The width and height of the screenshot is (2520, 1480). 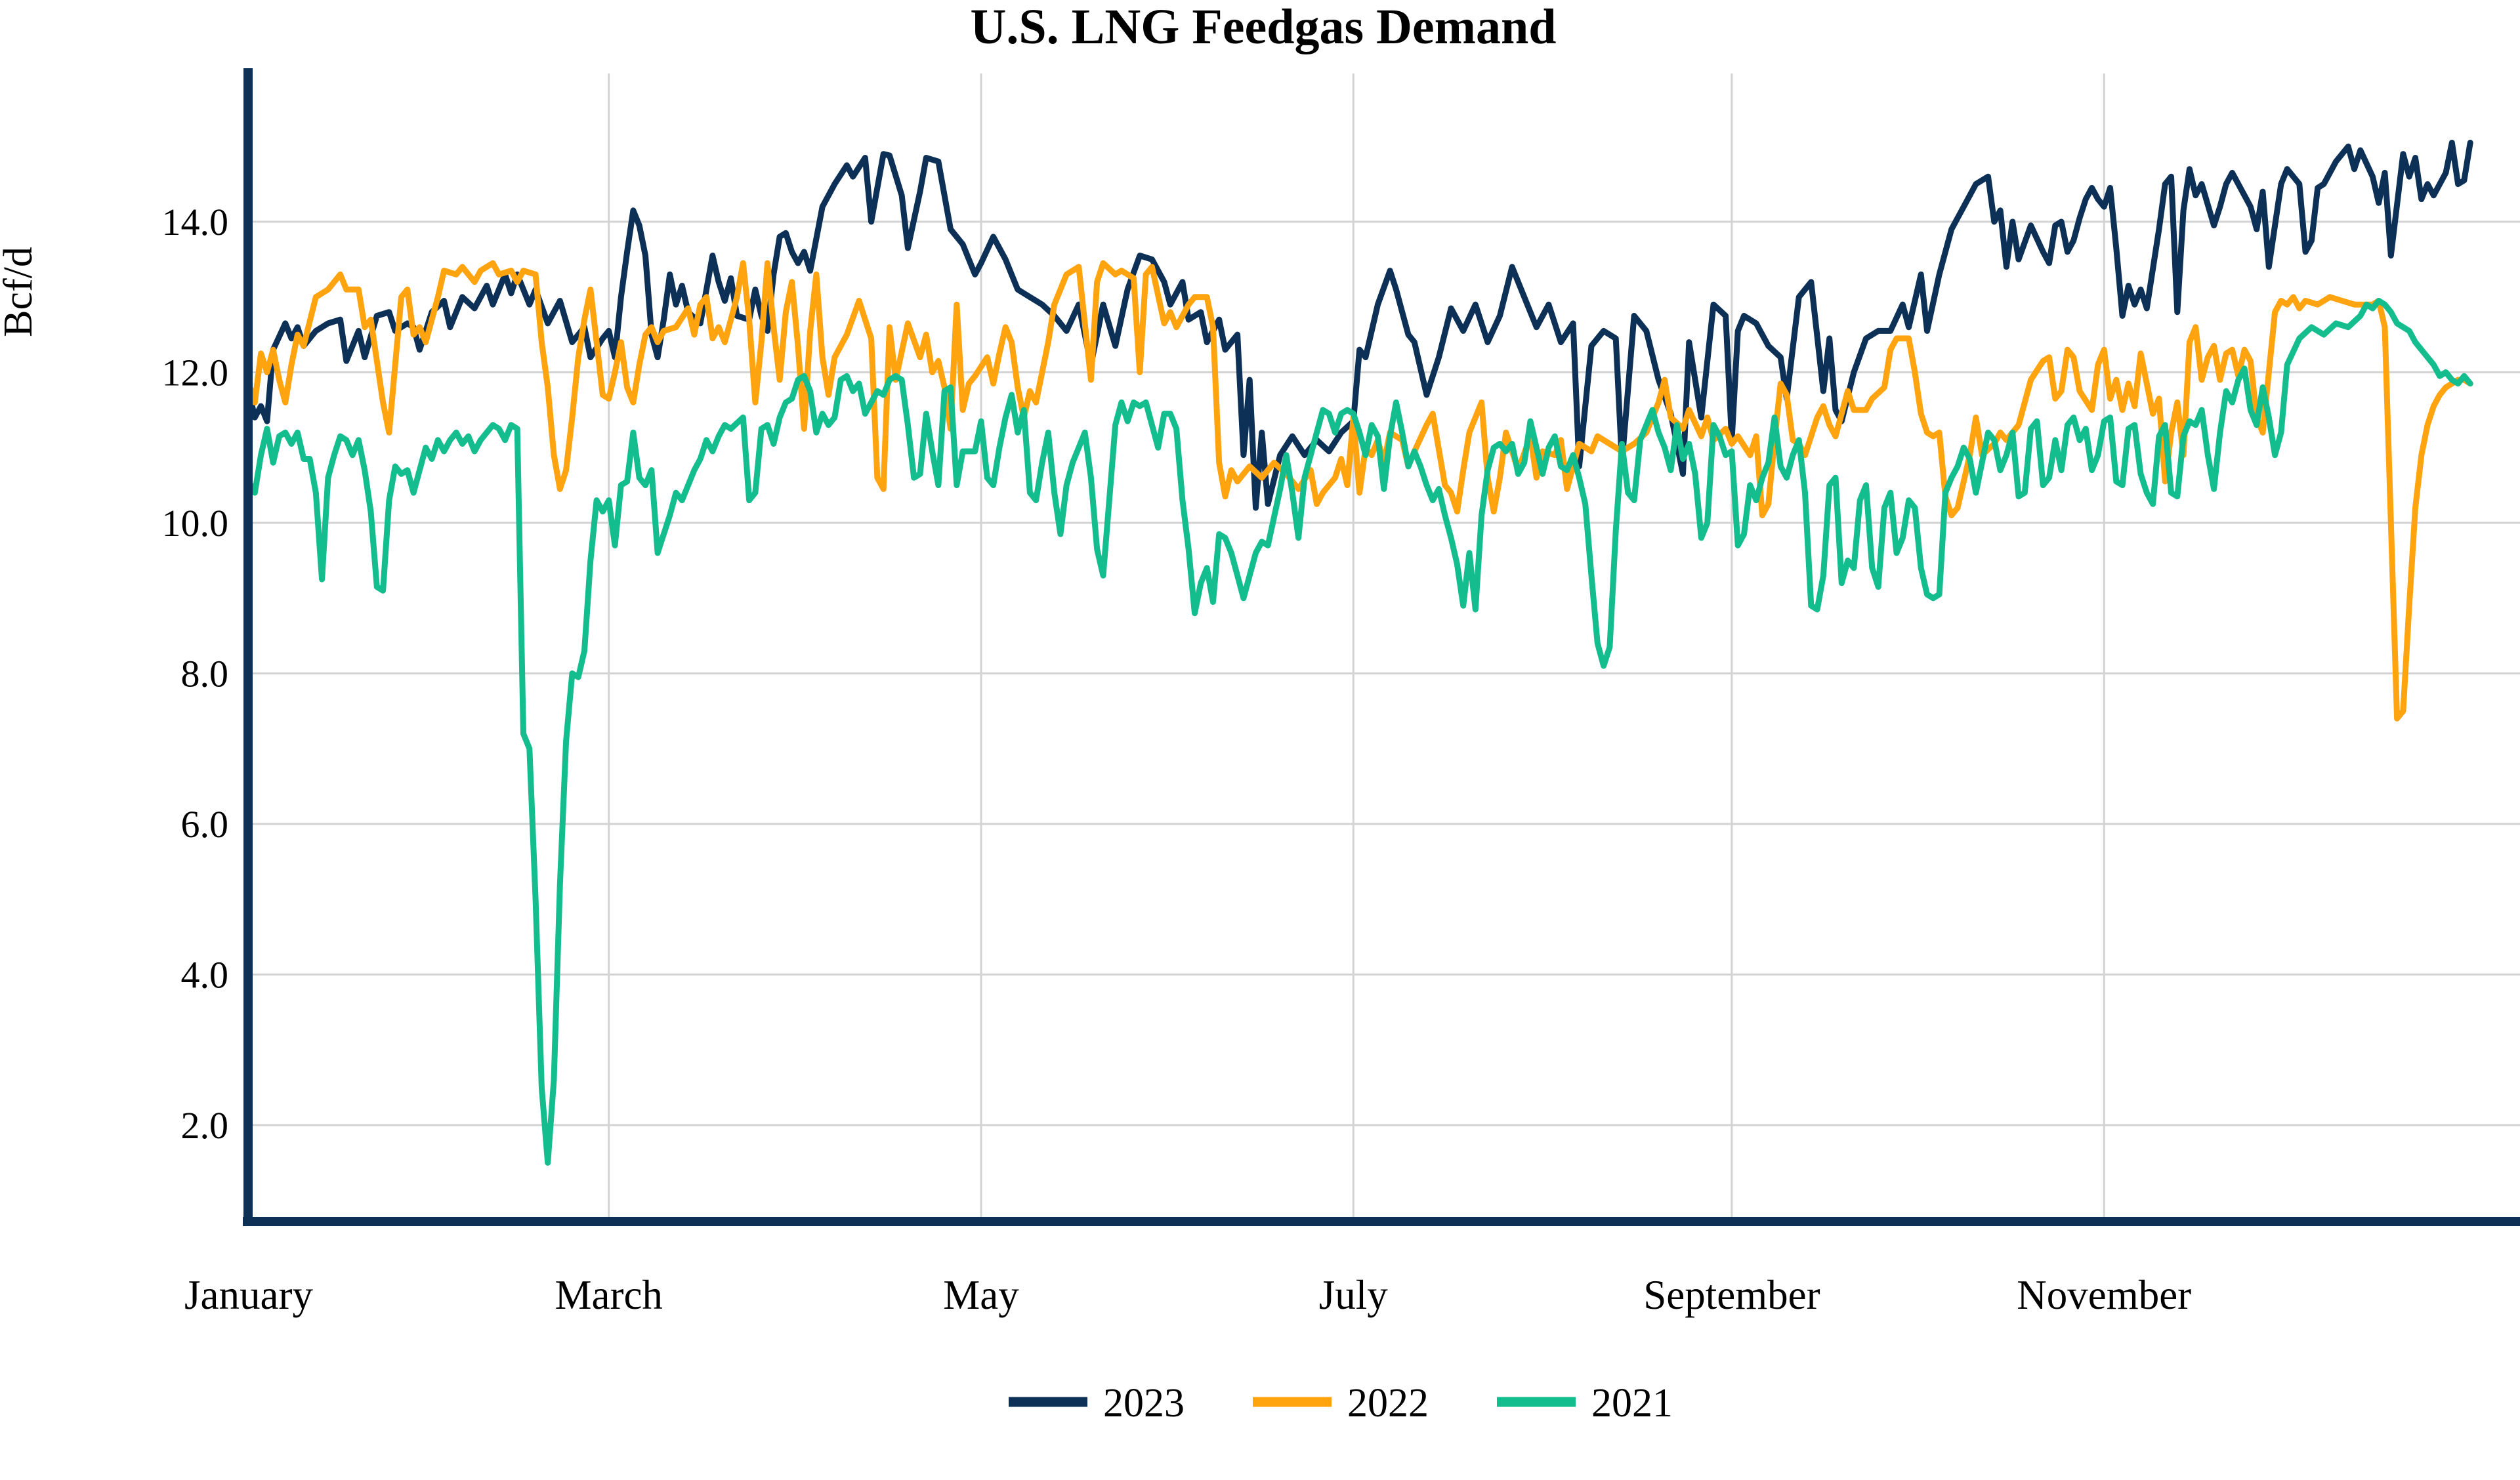 I want to click on x-tick-label-july: July, so click(x=1354, y=1295).